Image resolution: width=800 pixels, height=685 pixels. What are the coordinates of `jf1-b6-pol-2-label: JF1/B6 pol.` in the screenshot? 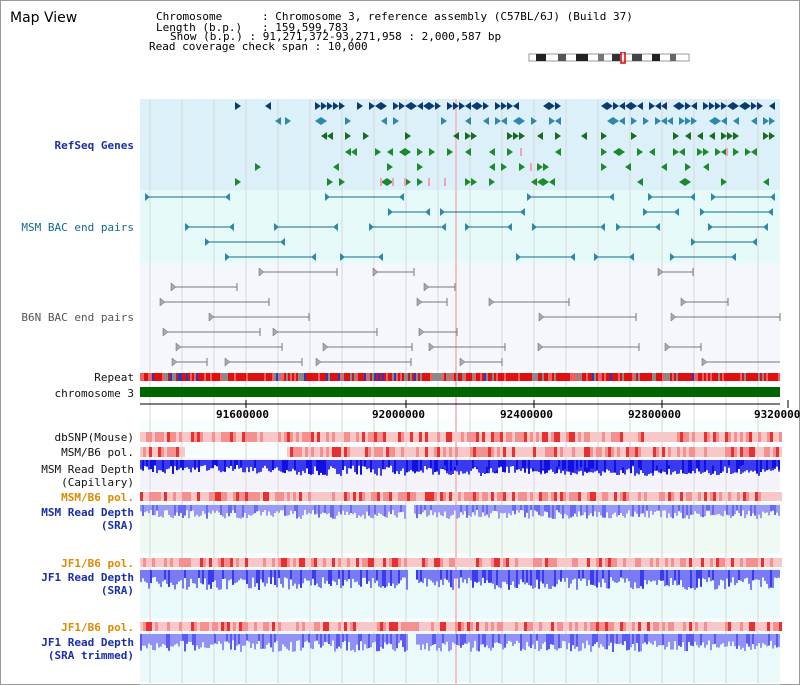 It's located at (97, 627).